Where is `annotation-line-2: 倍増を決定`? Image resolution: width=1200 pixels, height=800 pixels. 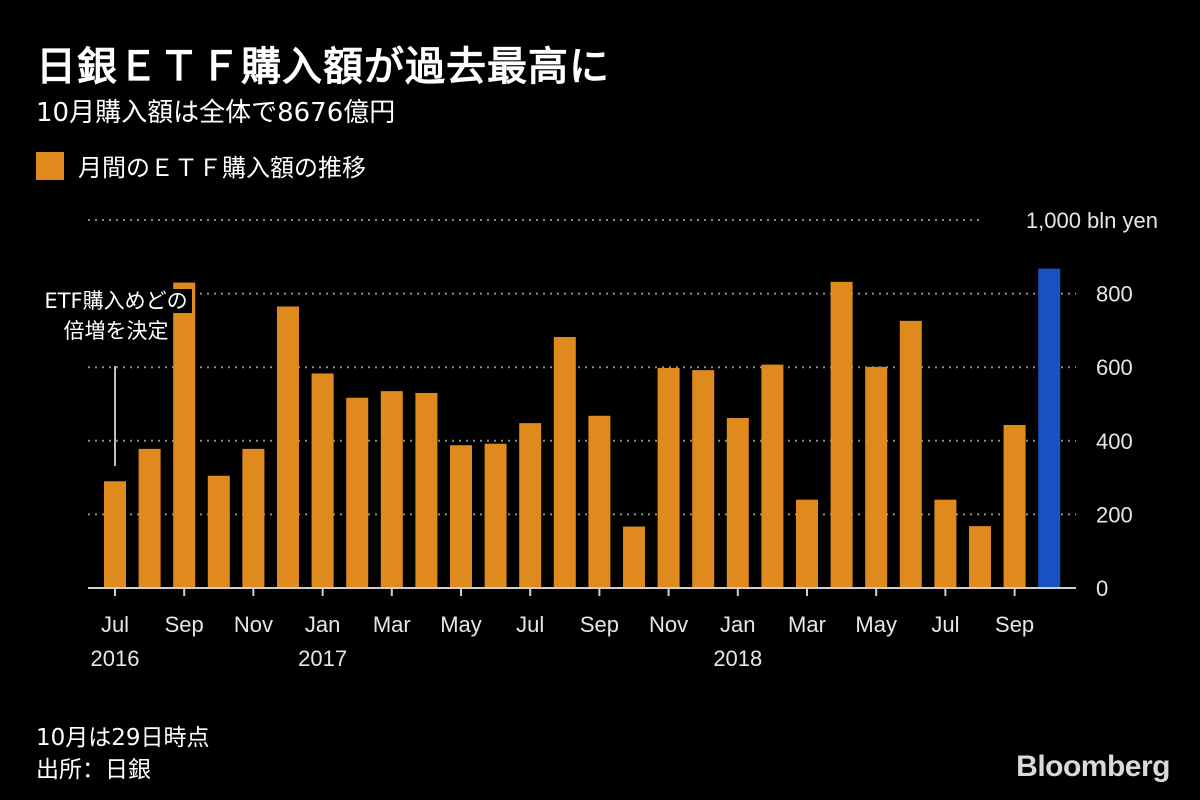 annotation-line-2: 倍増を決定 is located at coordinates (116, 331).